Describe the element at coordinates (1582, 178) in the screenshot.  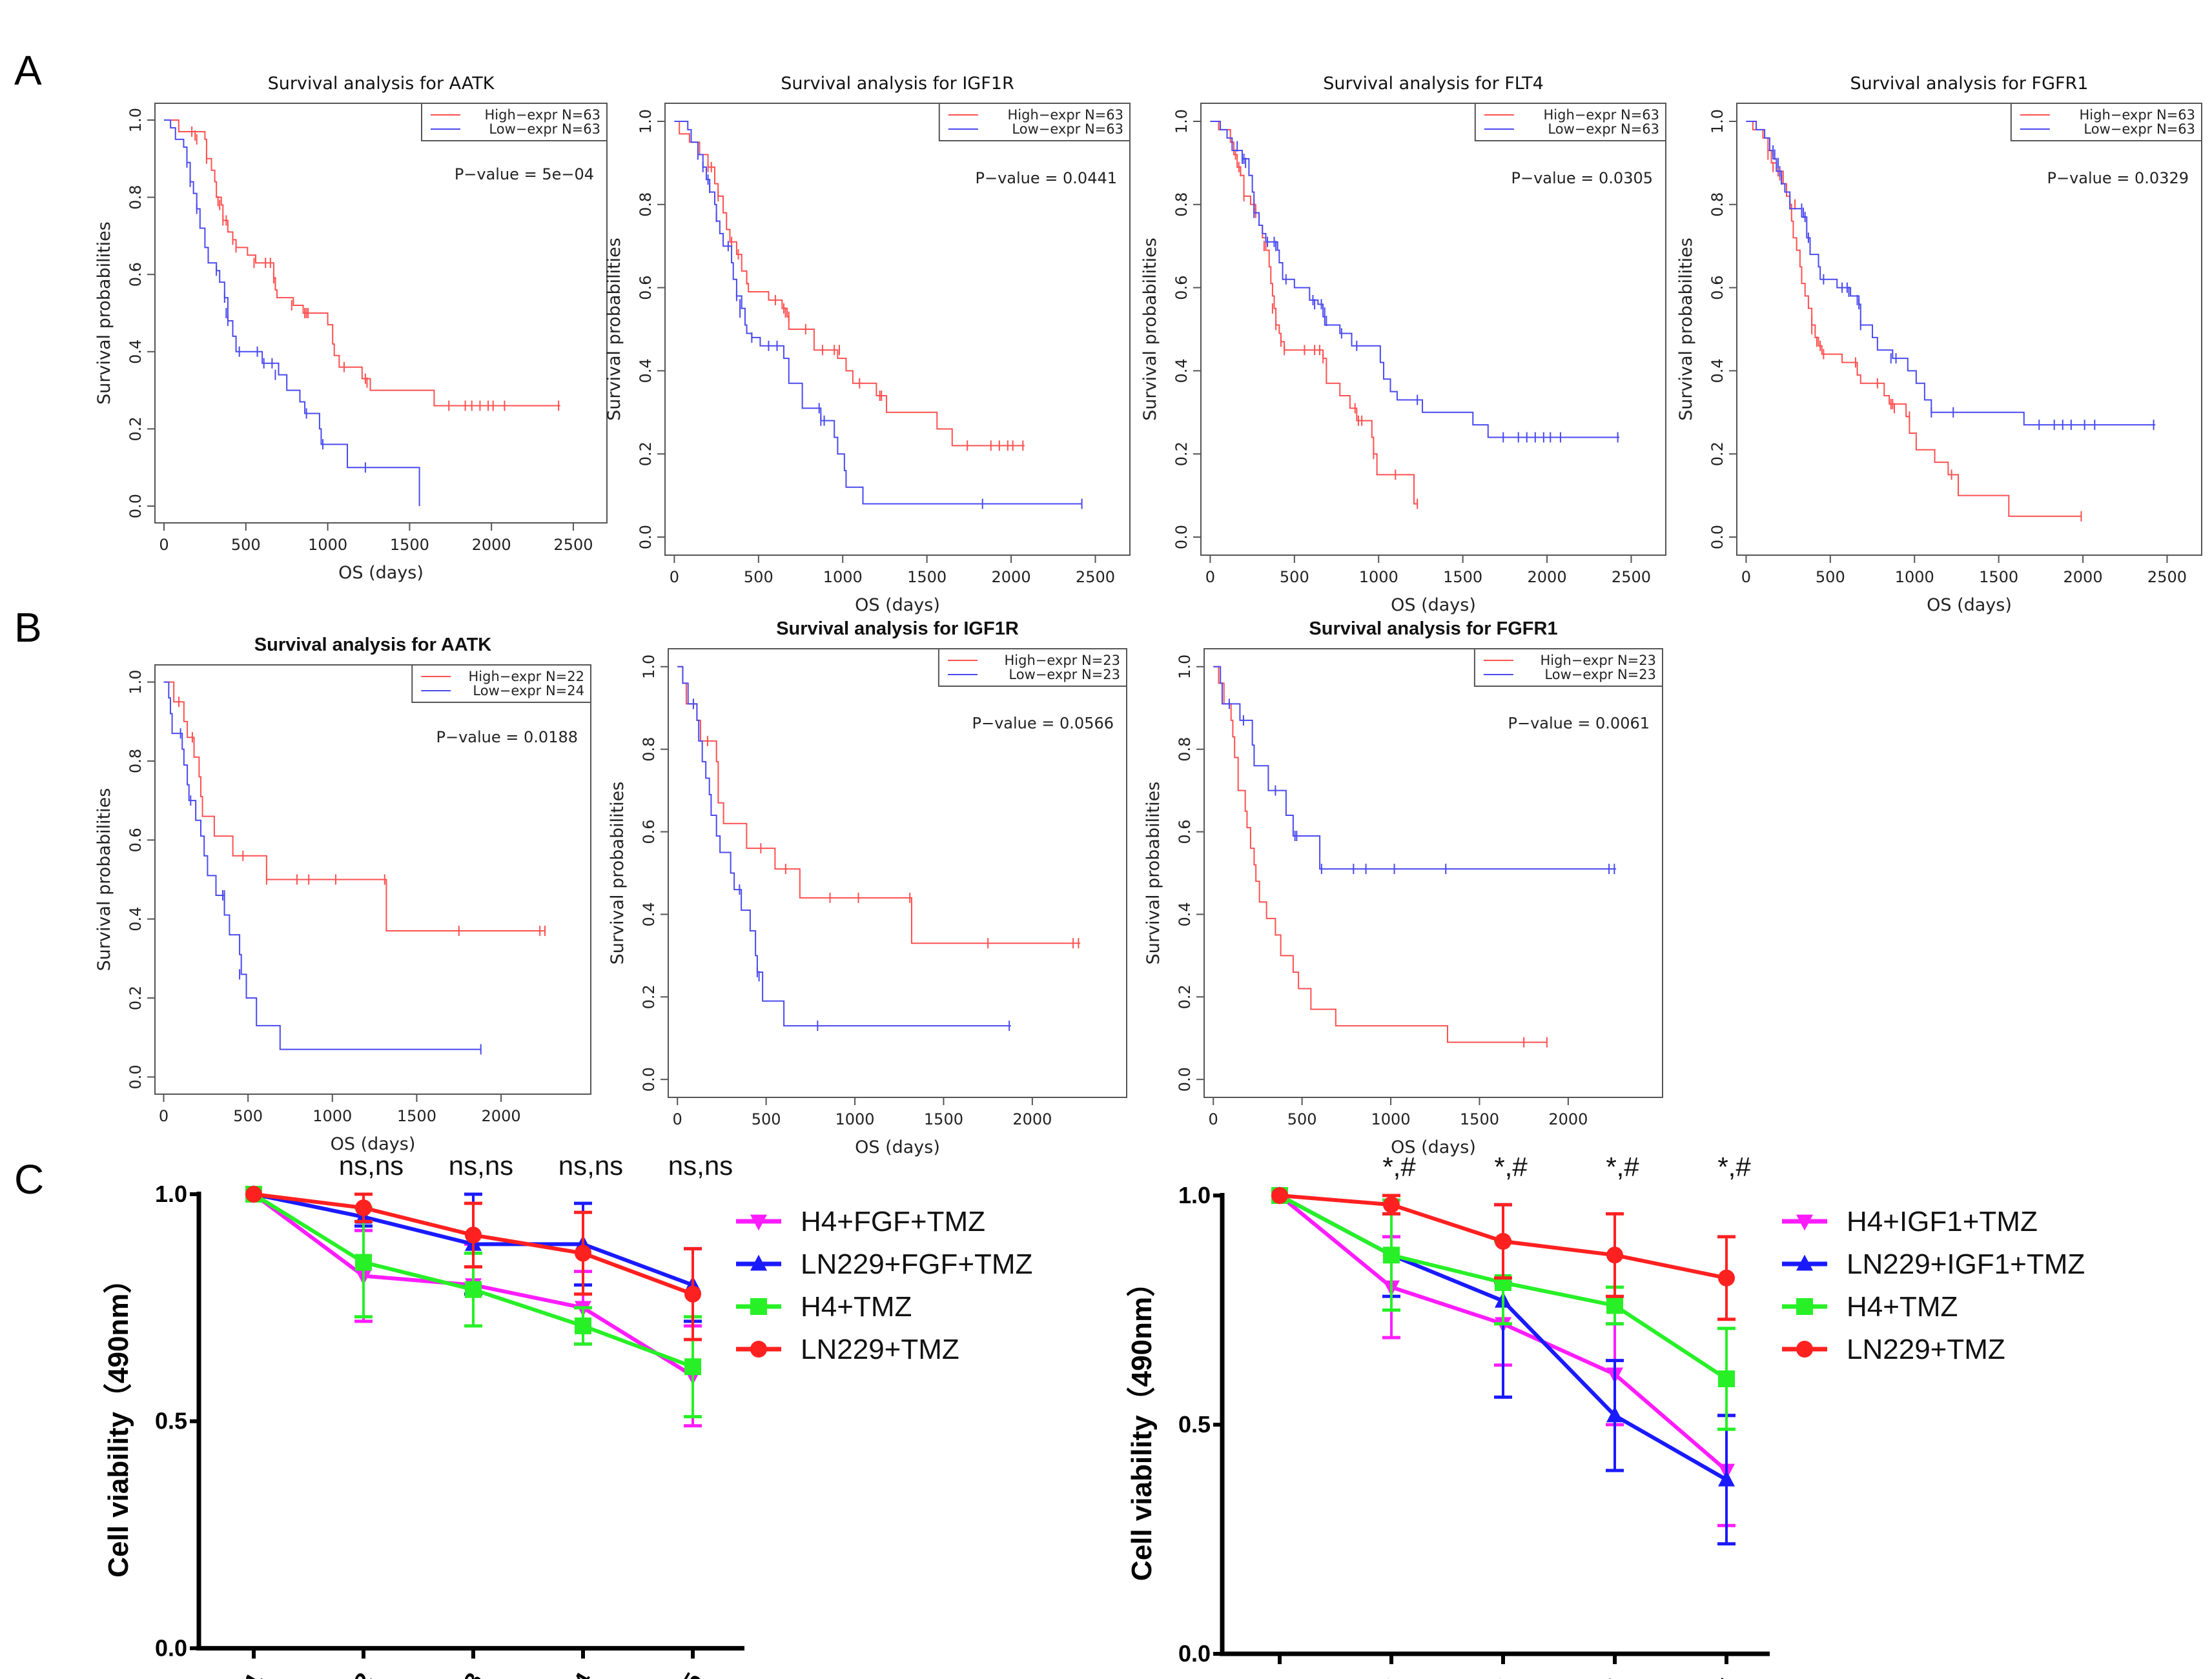
I see `p-value-annotation: P−value = 0.0305` at that location.